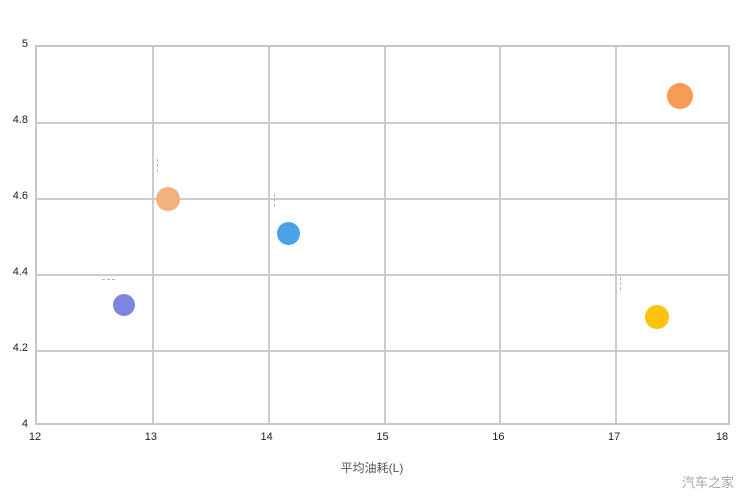 The height and width of the screenshot is (496, 744). What do you see at coordinates (150, 437) in the screenshot?
I see `x-axis-tick-label: 13` at bounding box center [150, 437].